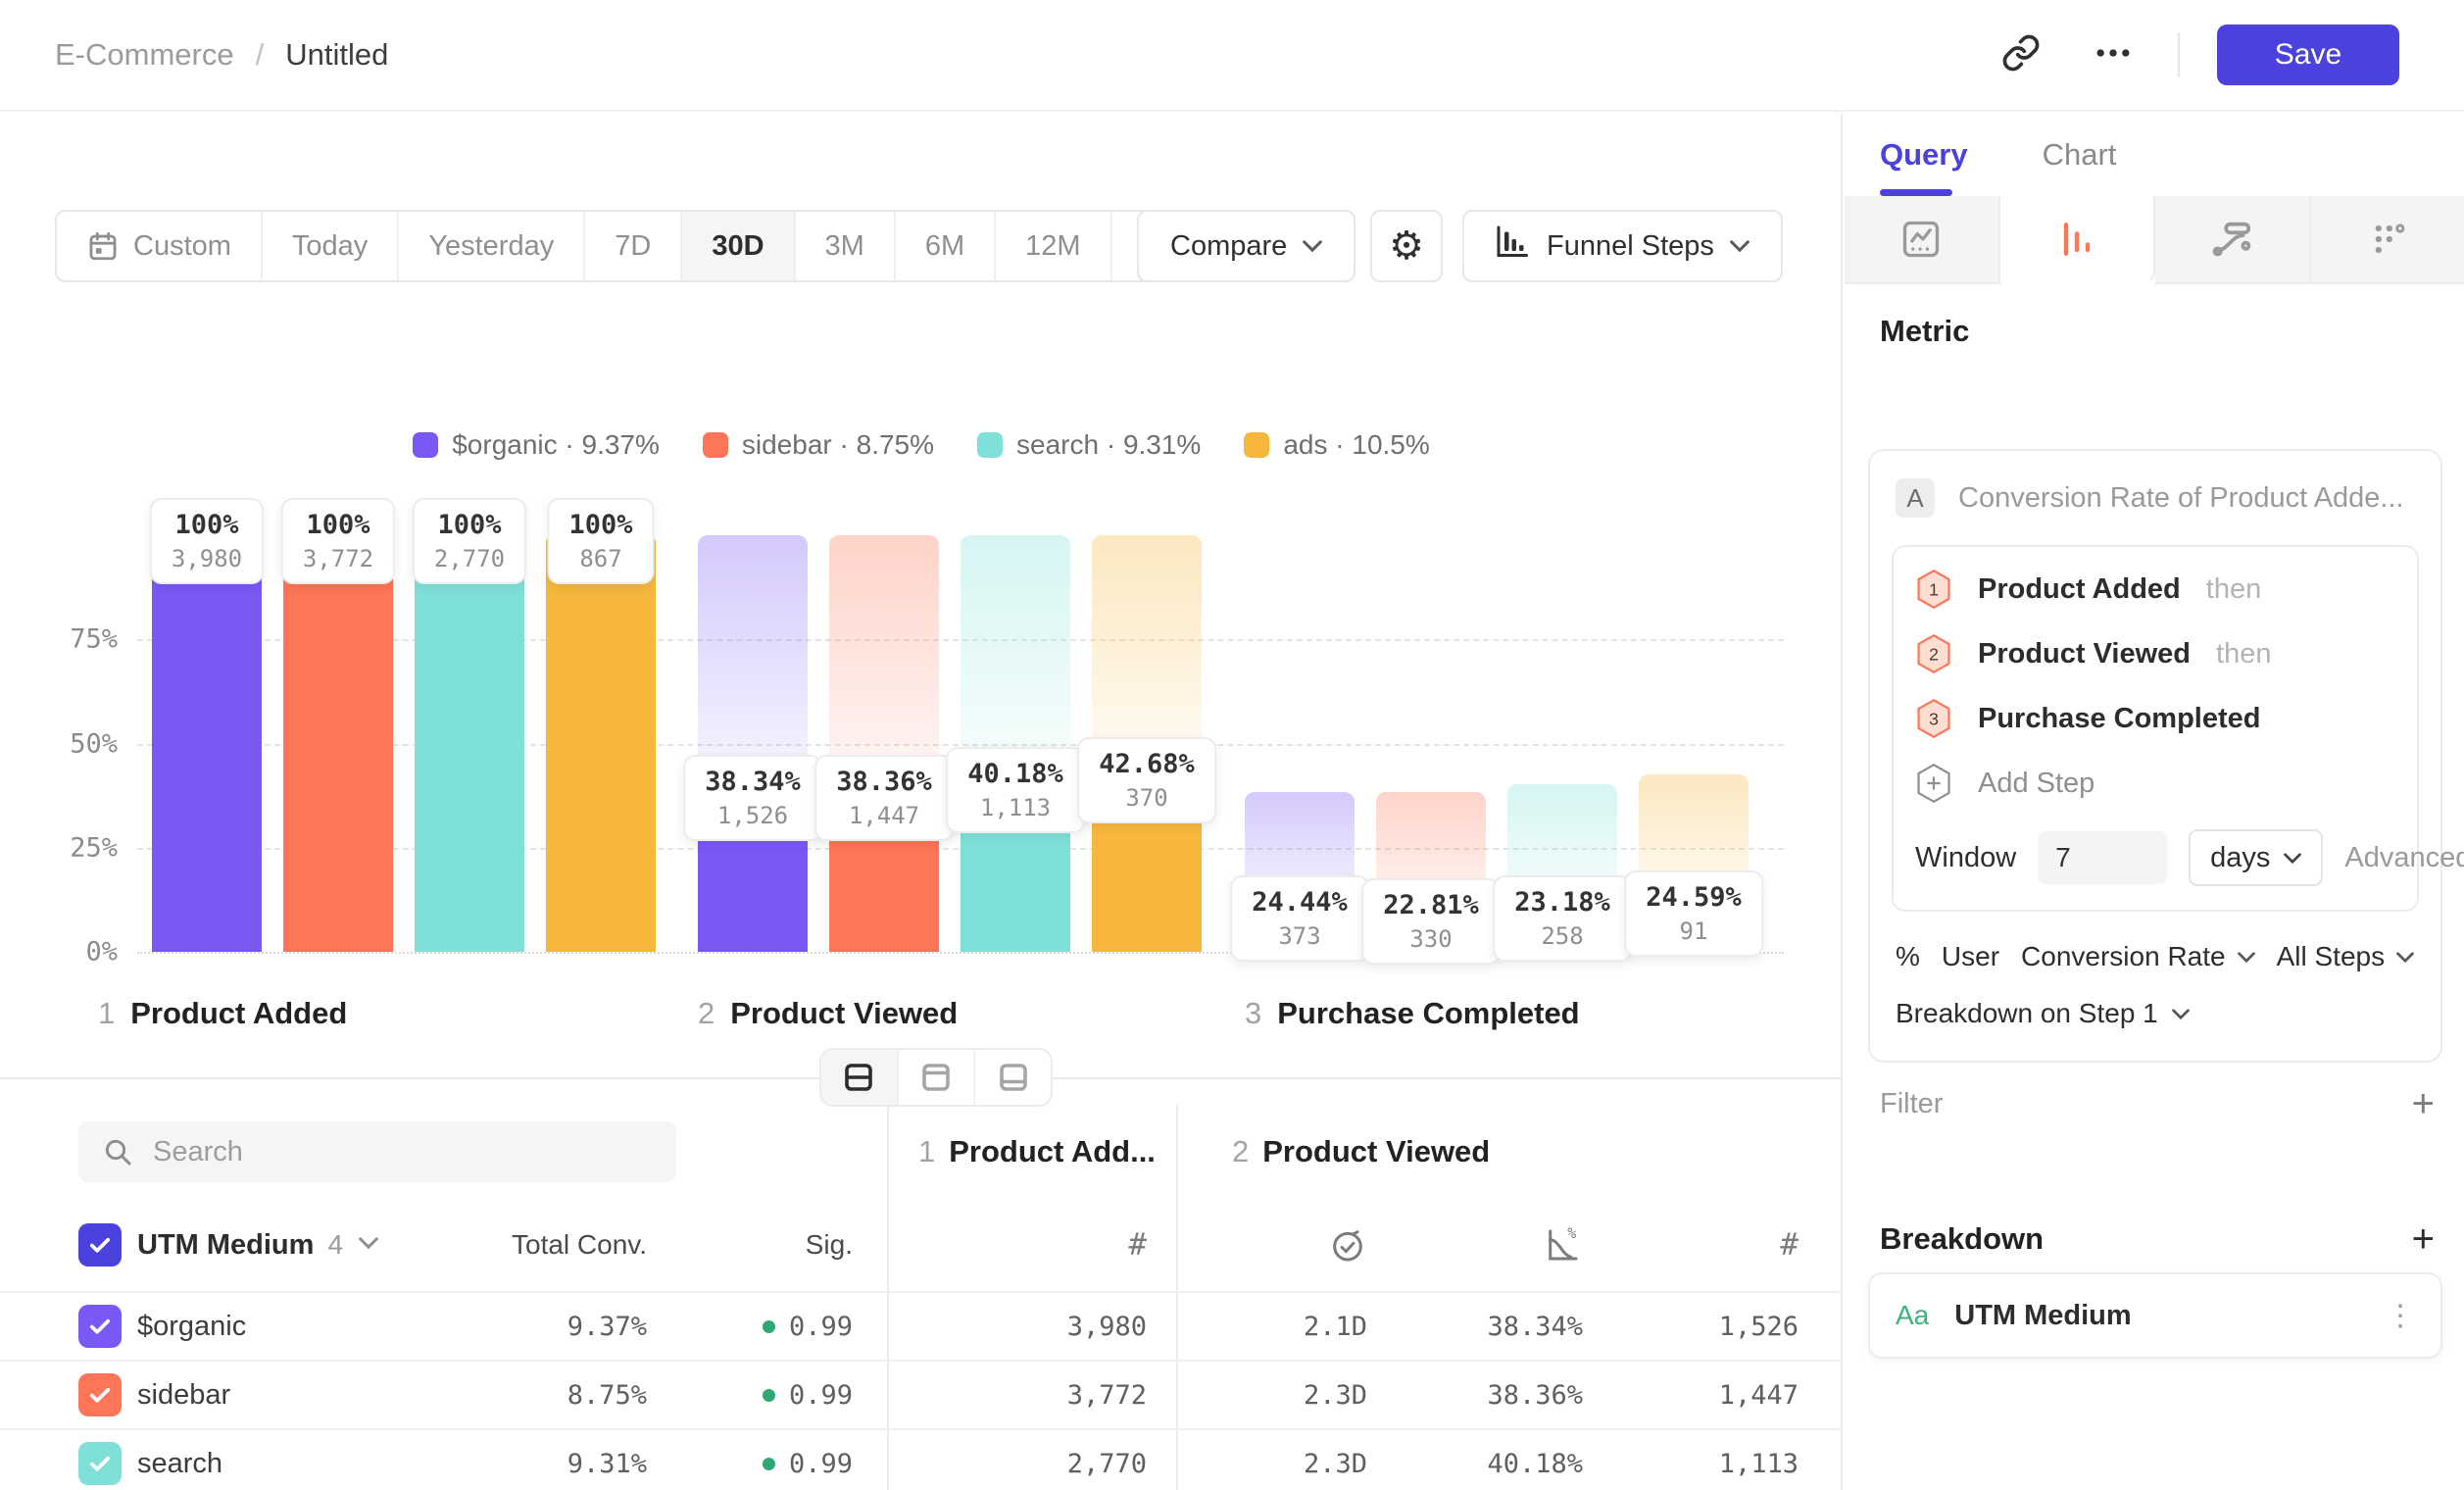 This screenshot has width=2464, height=1490. Describe the element at coordinates (1505, 1245) in the screenshot. I see `step2-conv-header: %` at that location.